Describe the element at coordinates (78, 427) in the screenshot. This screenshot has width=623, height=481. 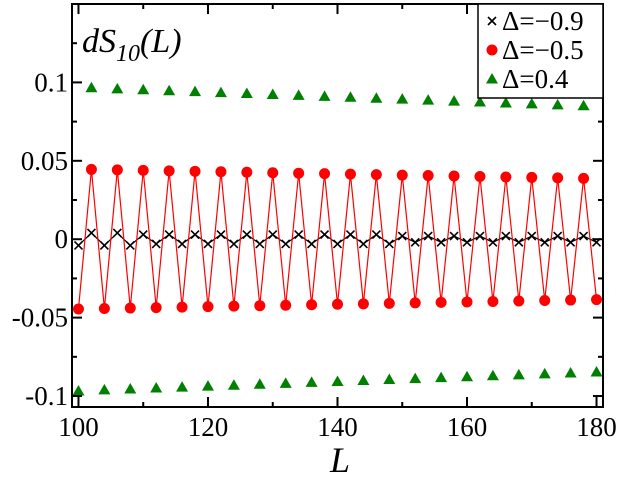
I see `x-tick-label: 100` at that location.